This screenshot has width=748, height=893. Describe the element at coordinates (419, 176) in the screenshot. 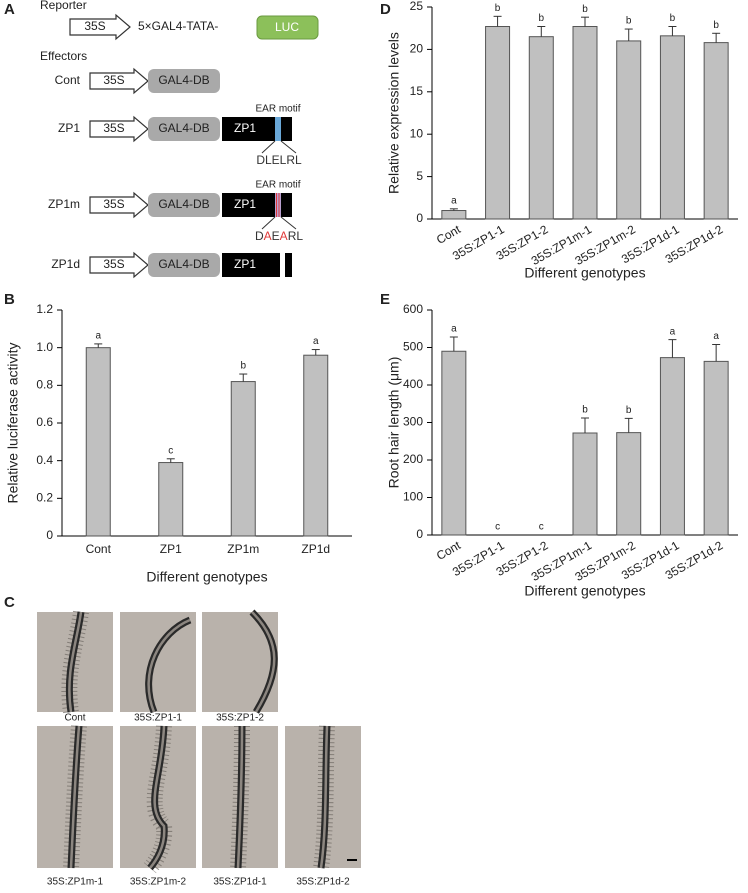

I see `y-tick-label: 5` at that location.